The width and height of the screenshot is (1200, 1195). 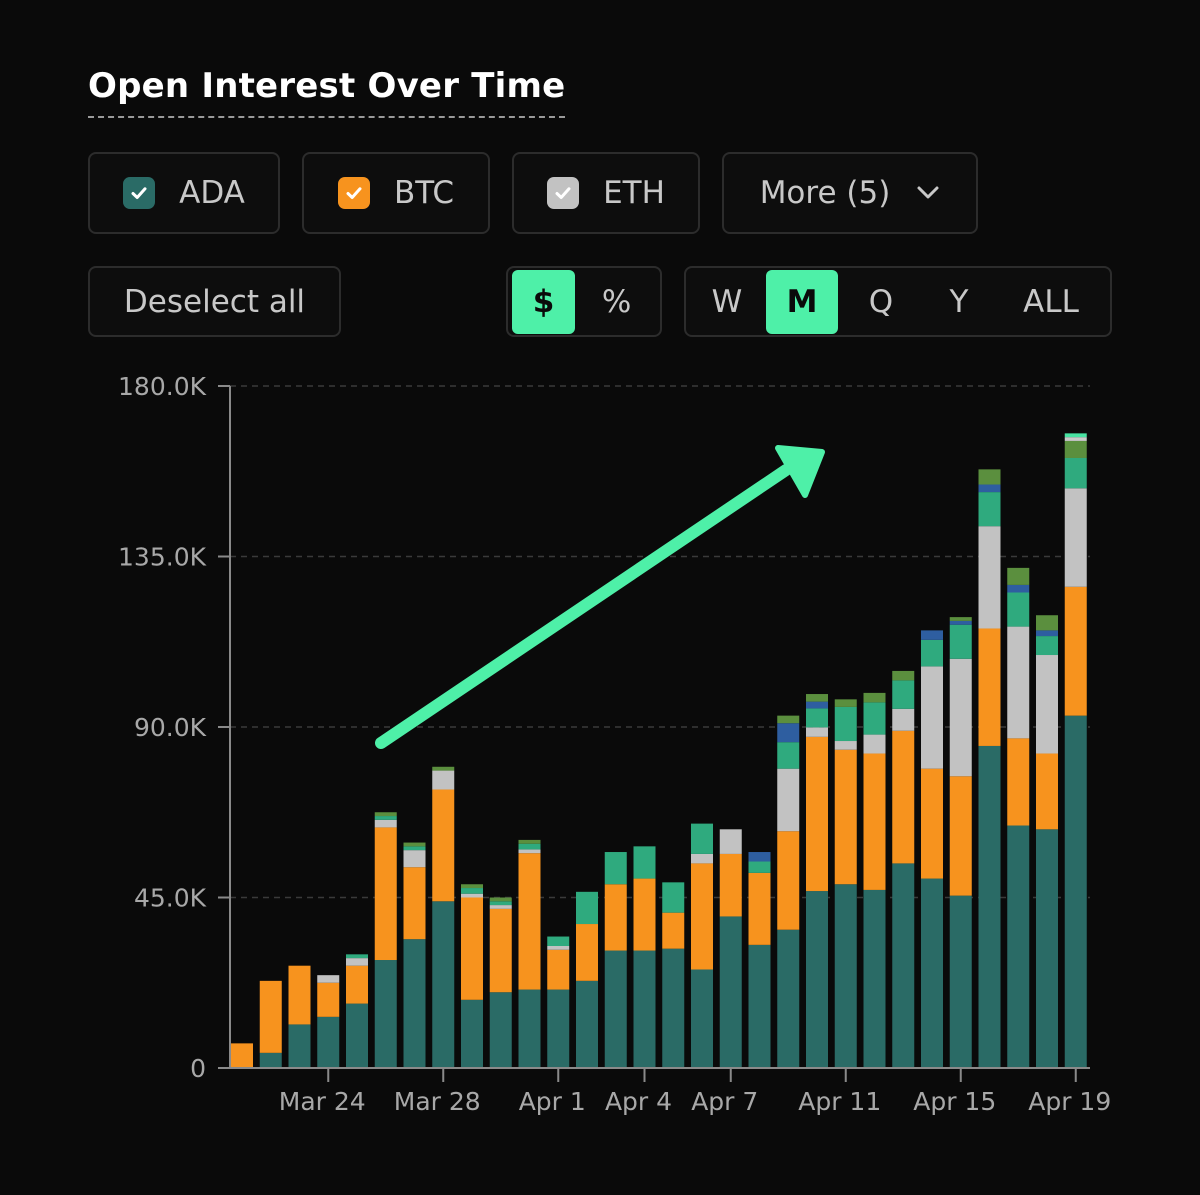 What do you see at coordinates (881, 301) in the screenshot?
I see `range-option-q: Q` at bounding box center [881, 301].